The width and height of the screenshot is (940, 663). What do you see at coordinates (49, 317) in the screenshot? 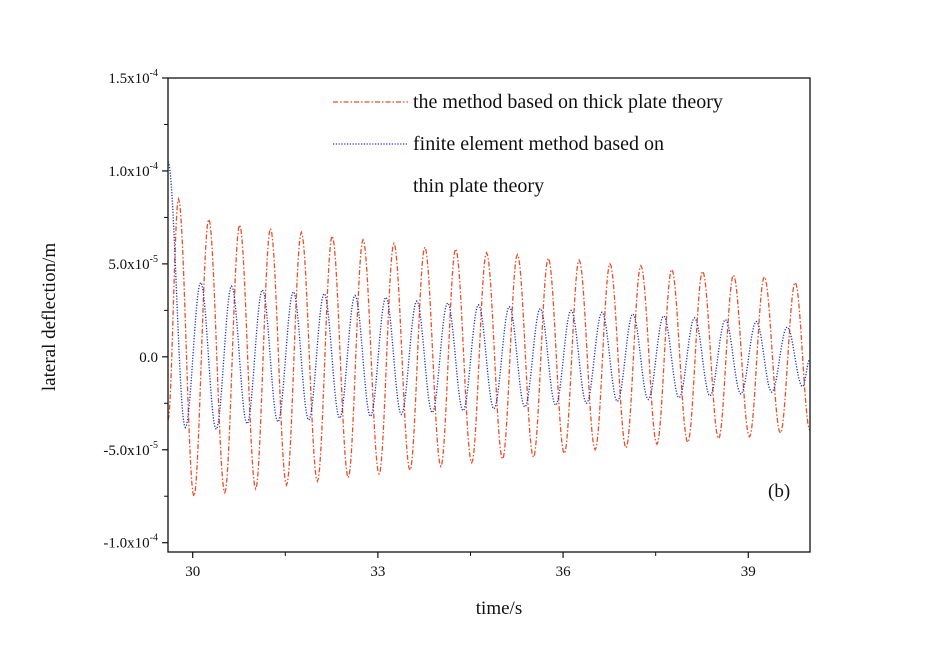
I see `y-axis-title: lateral deflection/m` at bounding box center [49, 317].